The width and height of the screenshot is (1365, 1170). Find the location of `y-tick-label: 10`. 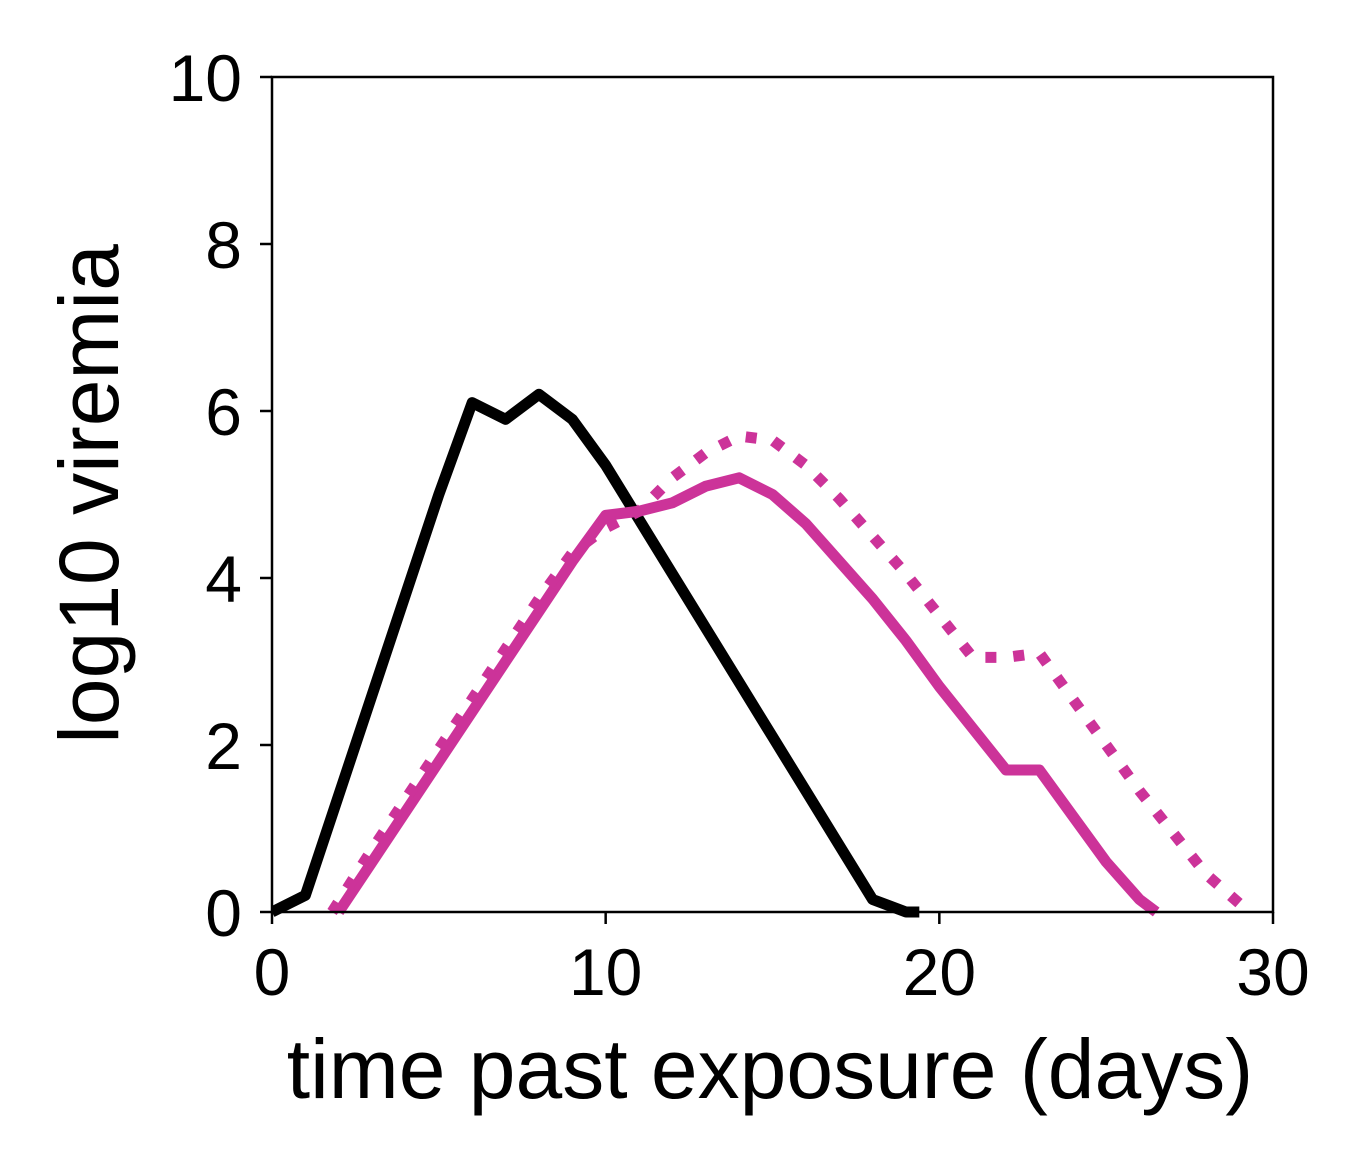

y-tick-label: 10 is located at coordinates (205, 78).